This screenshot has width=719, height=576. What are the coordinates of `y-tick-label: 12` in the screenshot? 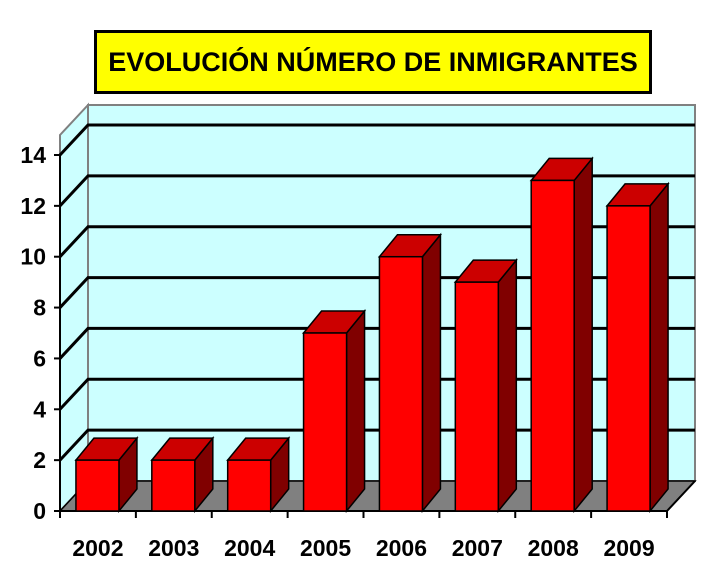 It's located at (33, 206).